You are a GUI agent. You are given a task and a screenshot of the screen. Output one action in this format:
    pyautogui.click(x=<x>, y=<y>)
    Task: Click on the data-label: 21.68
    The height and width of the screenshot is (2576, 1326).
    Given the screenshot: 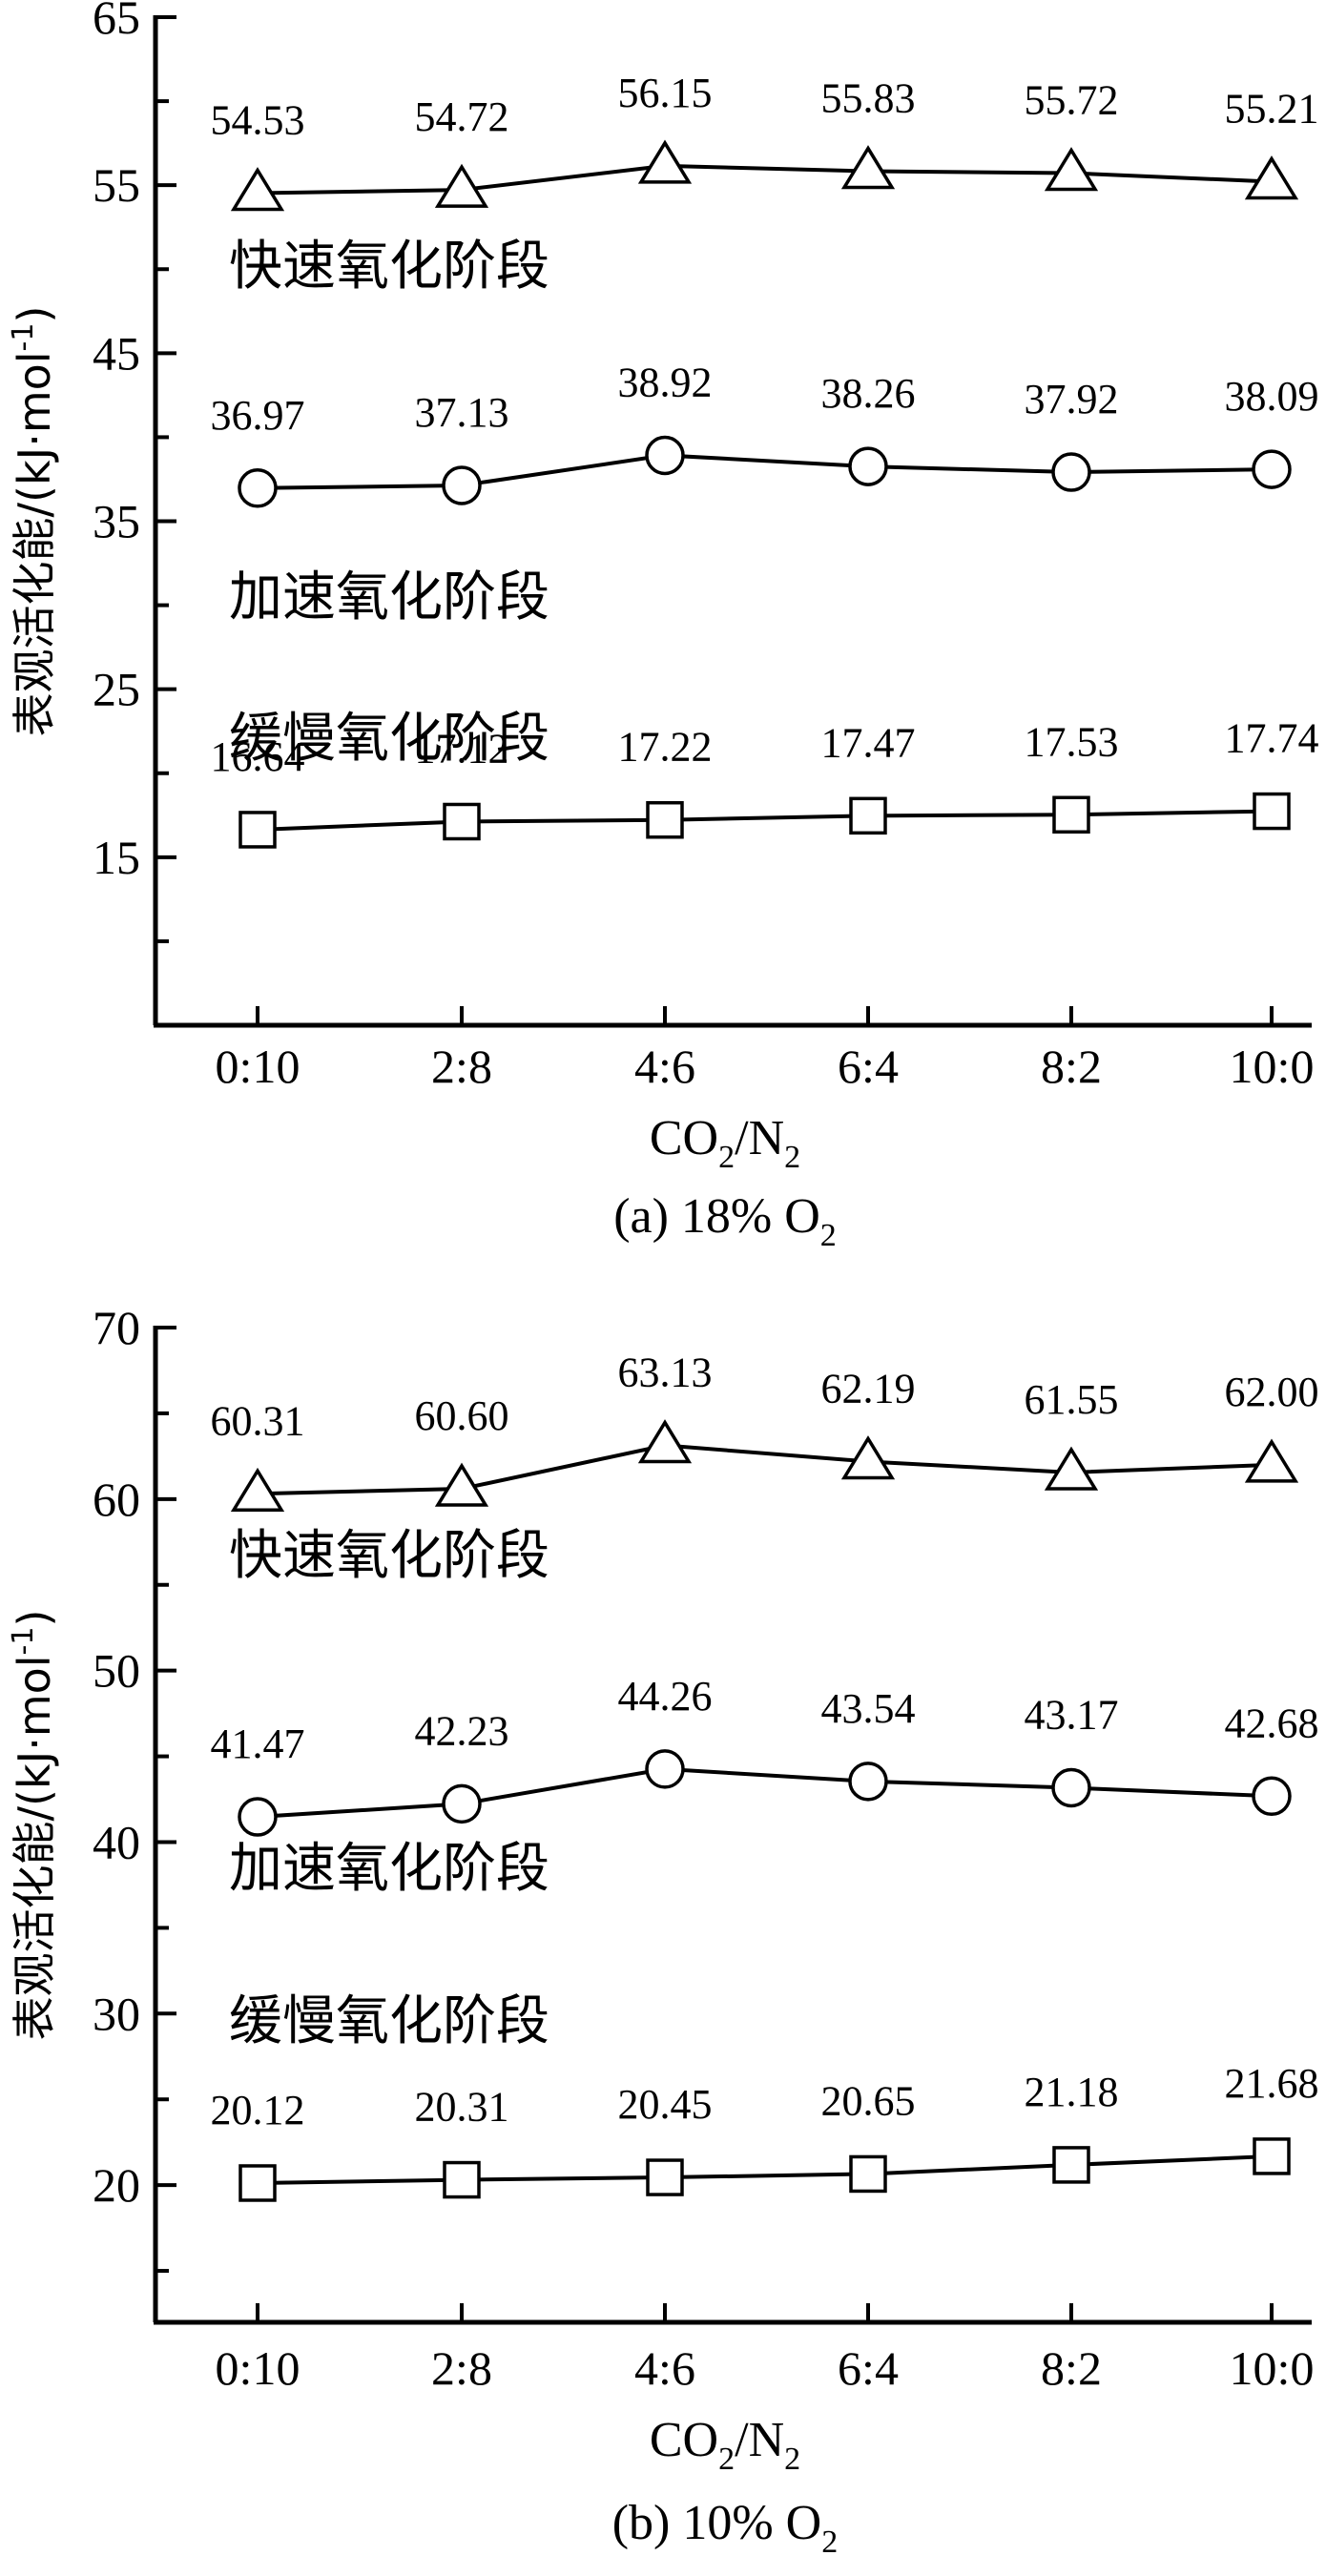 What is the action you would take?
    pyautogui.click(x=1272, y=2083)
    